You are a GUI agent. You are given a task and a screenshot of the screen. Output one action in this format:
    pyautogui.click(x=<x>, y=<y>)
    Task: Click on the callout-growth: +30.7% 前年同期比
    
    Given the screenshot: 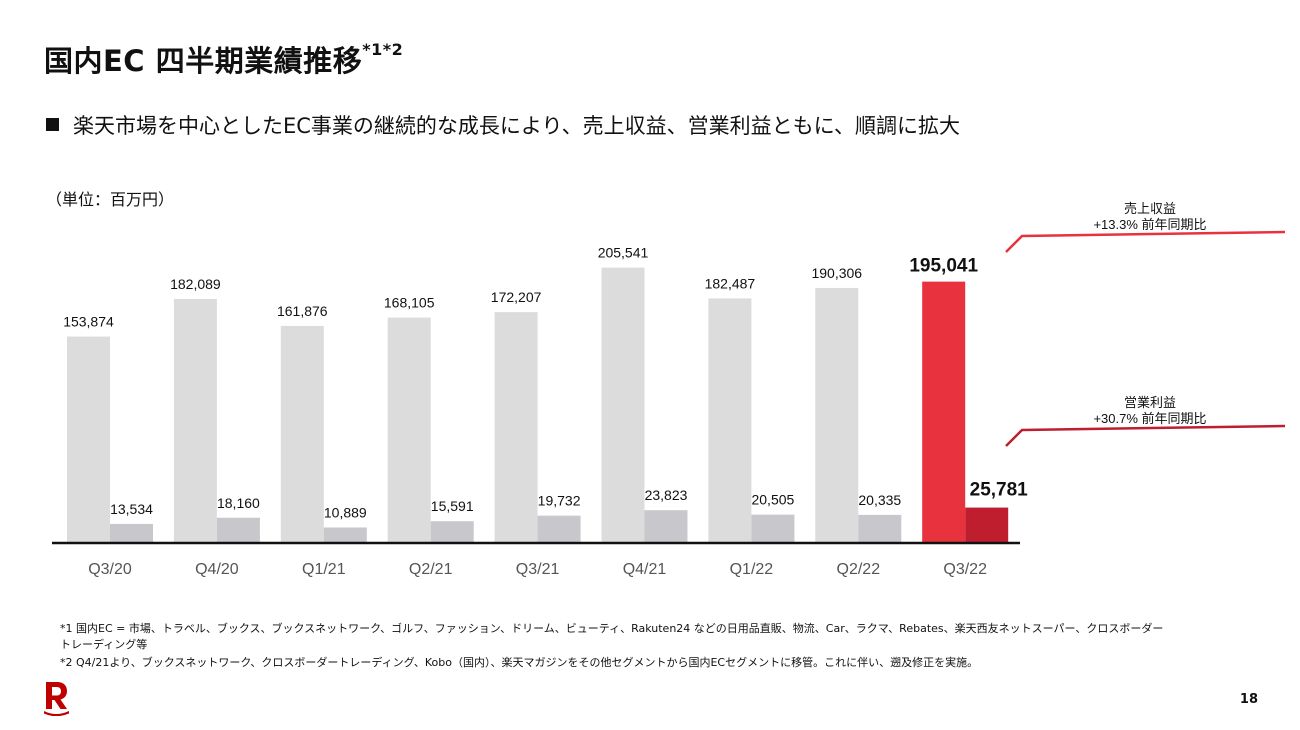 What is the action you would take?
    pyautogui.click(x=1149, y=418)
    